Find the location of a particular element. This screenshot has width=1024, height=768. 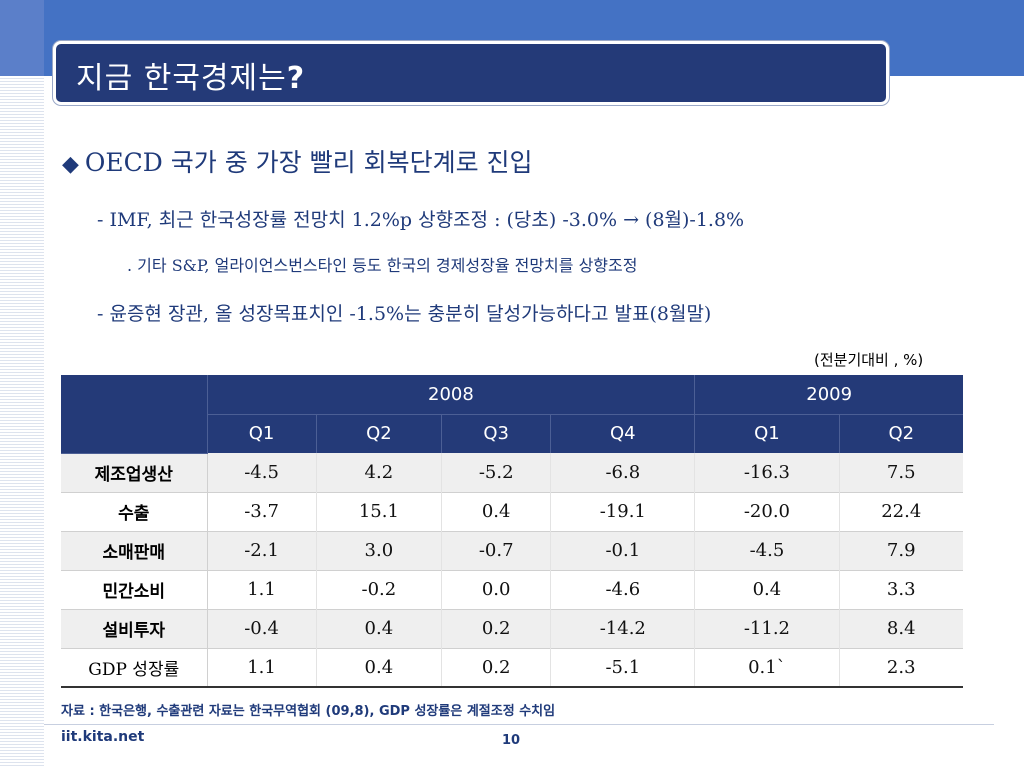

table-cell: -11.2 is located at coordinates (766, 628).